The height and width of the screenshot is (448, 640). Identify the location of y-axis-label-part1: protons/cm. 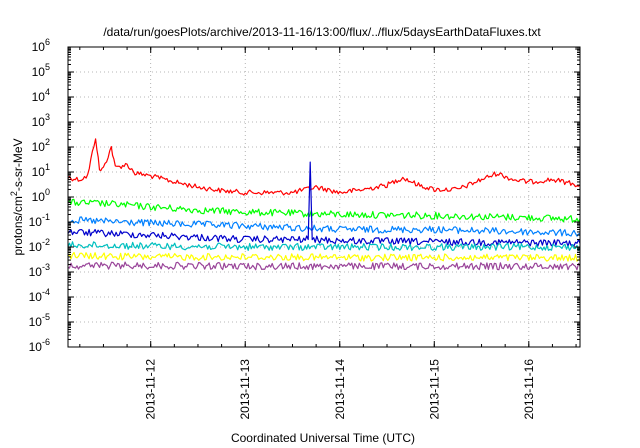
(18, 225).